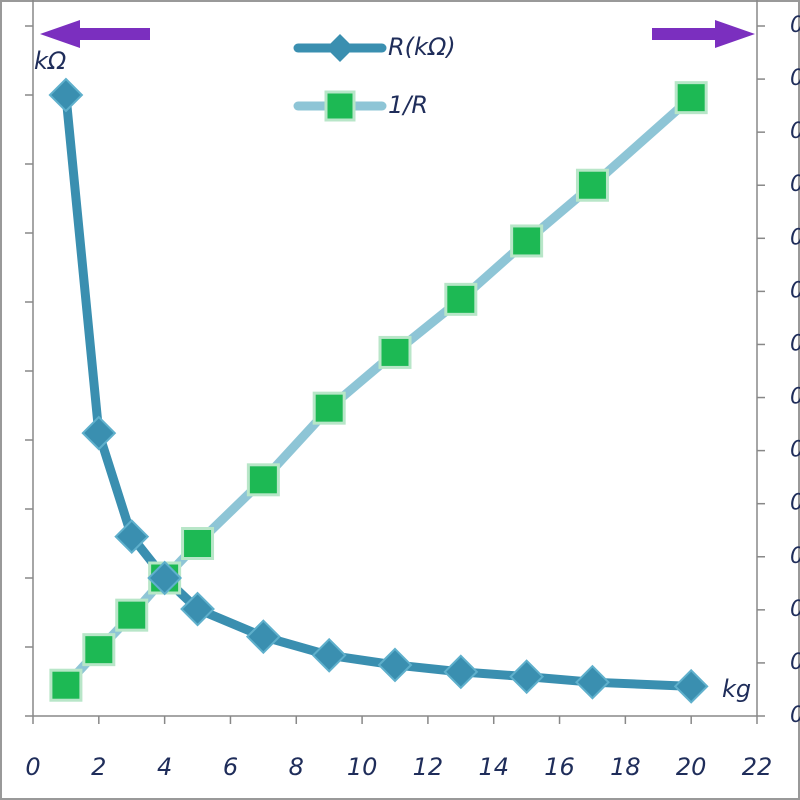 The image size is (800, 800). I want to click on left-arrow, so click(95, 34).